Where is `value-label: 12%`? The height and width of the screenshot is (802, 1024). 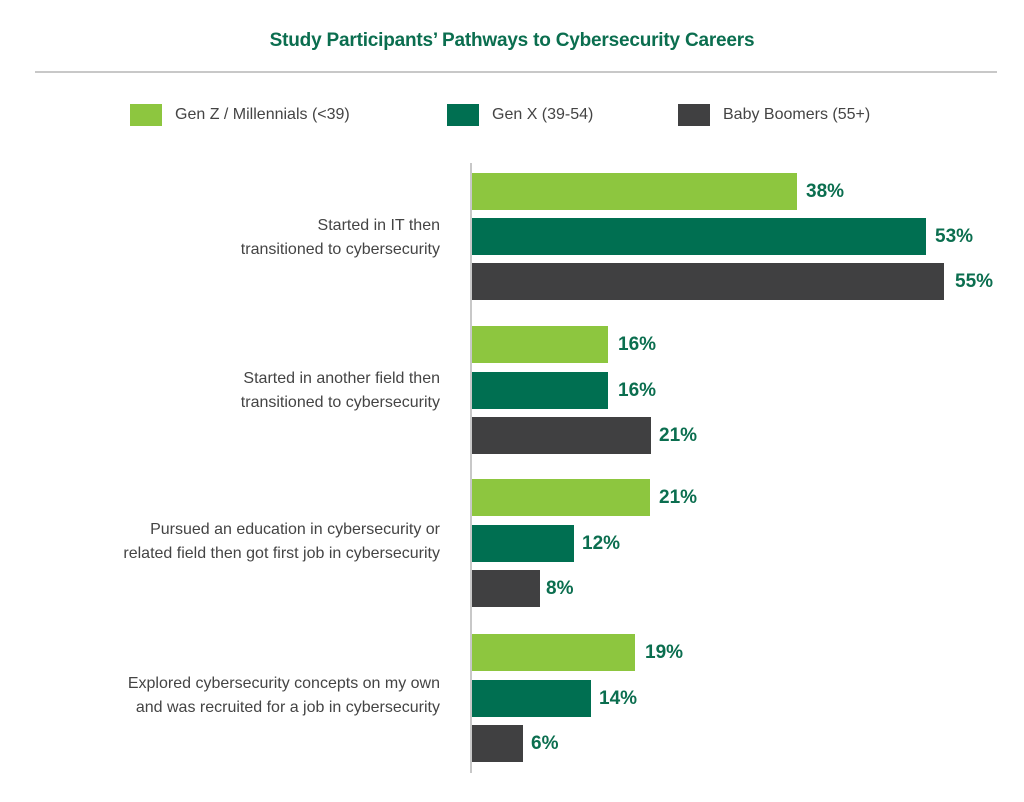 value-label: 12% is located at coordinates (601, 543).